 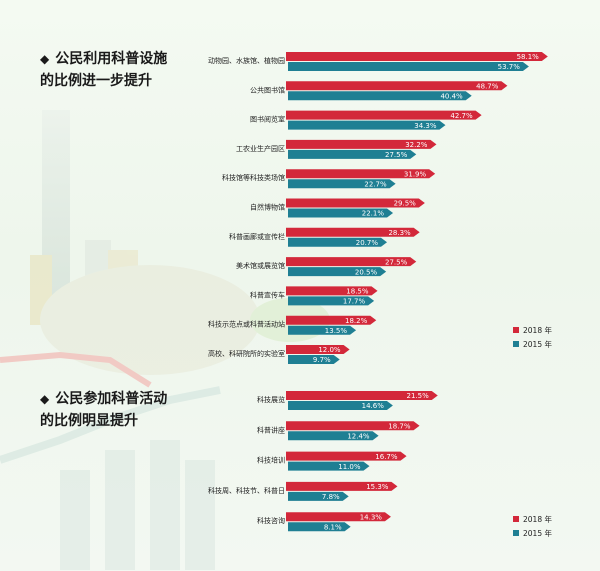 What do you see at coordinates (354, 302) in the screenshot?
I see `value-label: 17.7%` at bounding box center [354, 302].